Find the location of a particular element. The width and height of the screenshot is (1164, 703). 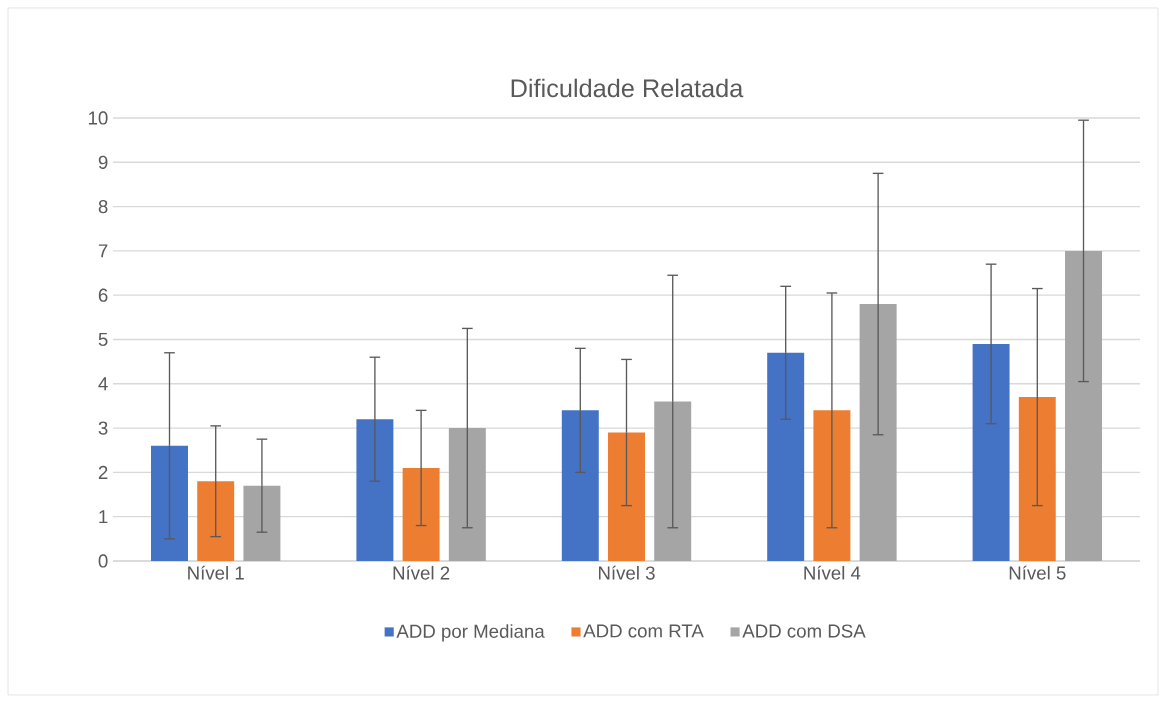

y-tick-label: 8 is located at coordinates (103, 206).